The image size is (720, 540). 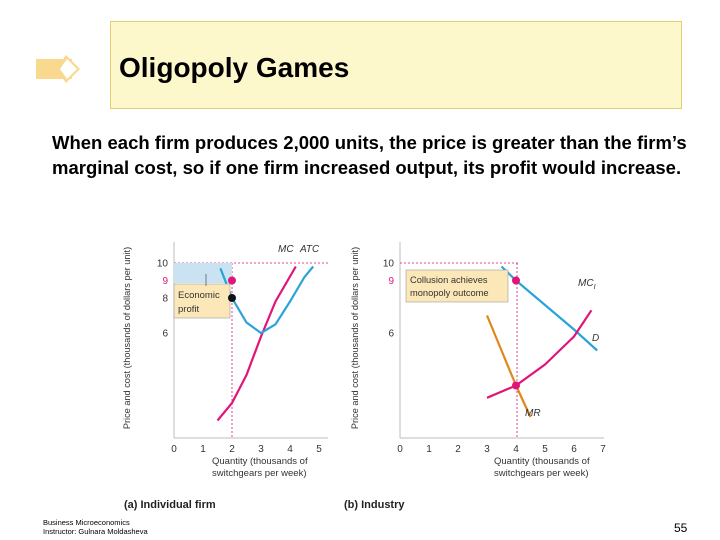 I want to click on mc-label-firm: MC, so click(x=286, y=249).